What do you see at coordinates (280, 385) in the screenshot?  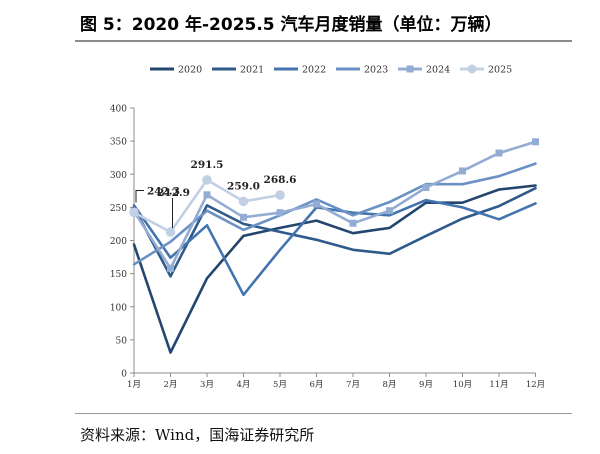 I see `x-tick-label: 5月` at bounding box center [280, 385].